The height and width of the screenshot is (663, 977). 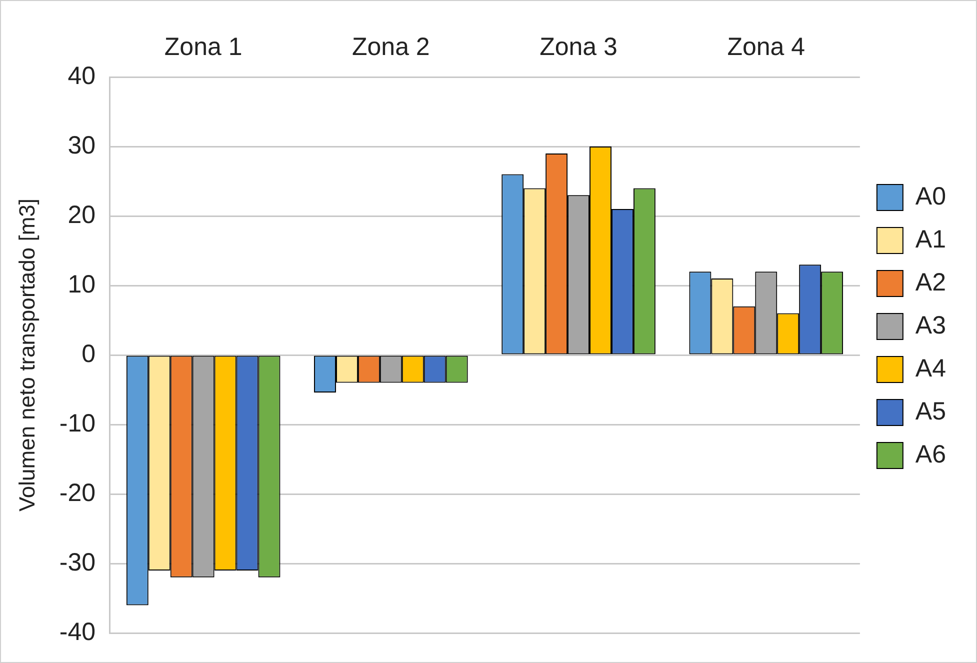 What do you see at coordinates (203, 46) in the screenshot?
I see `x-tick-label: Zona 1` at bounding box center [203, 46].